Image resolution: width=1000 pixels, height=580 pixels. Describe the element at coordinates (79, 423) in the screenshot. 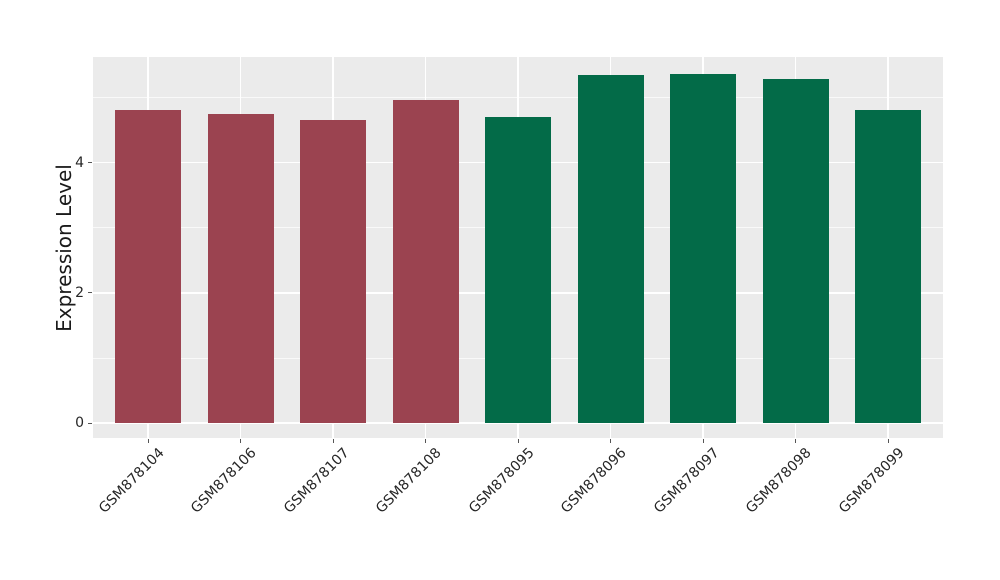

I see `y-tick-label-0: 0` at that location.